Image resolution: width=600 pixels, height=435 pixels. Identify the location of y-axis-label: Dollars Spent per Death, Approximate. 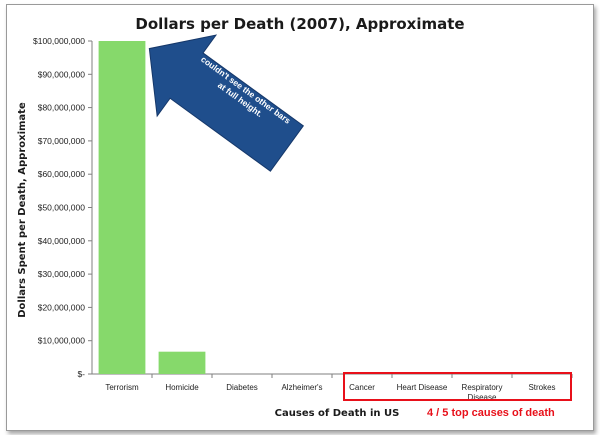
(22, 210).